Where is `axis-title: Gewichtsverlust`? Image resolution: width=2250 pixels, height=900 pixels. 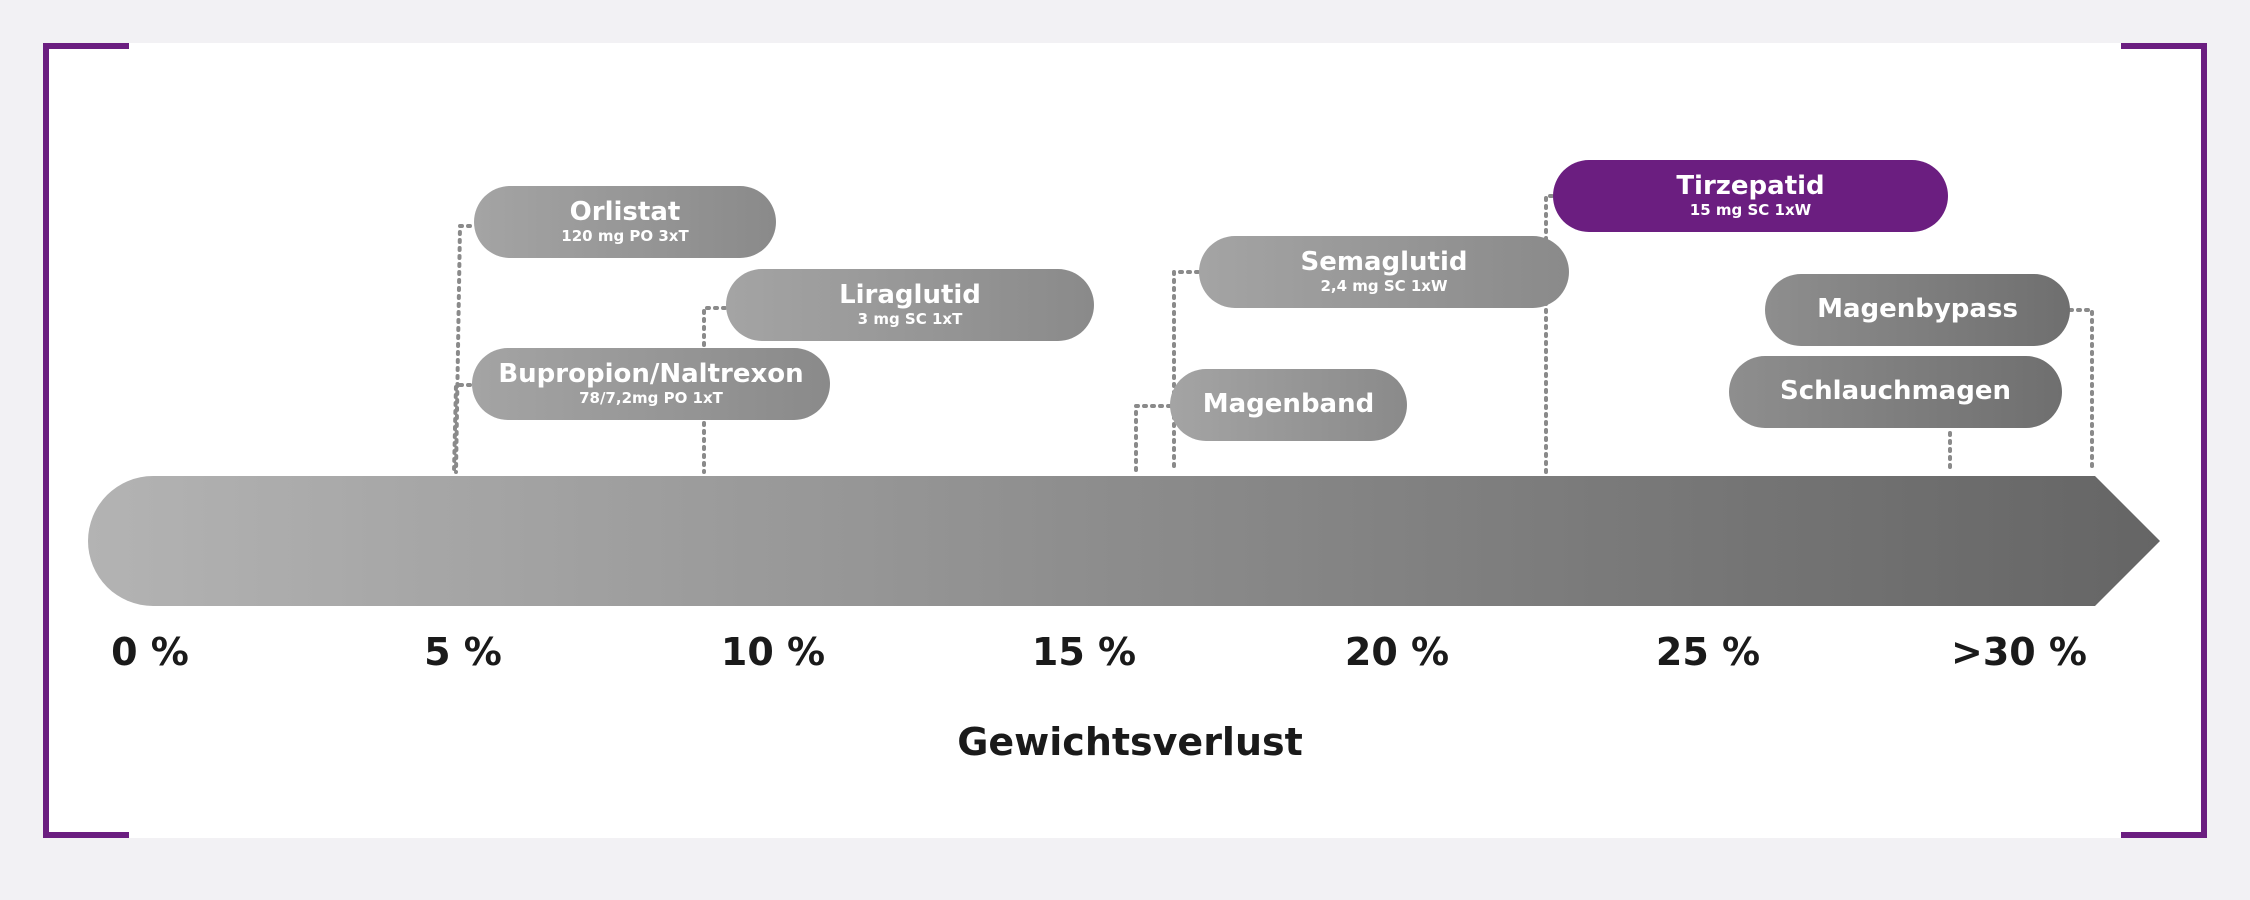 axis-title: Gewichtsverlust is located at coordinates (1130, 742).